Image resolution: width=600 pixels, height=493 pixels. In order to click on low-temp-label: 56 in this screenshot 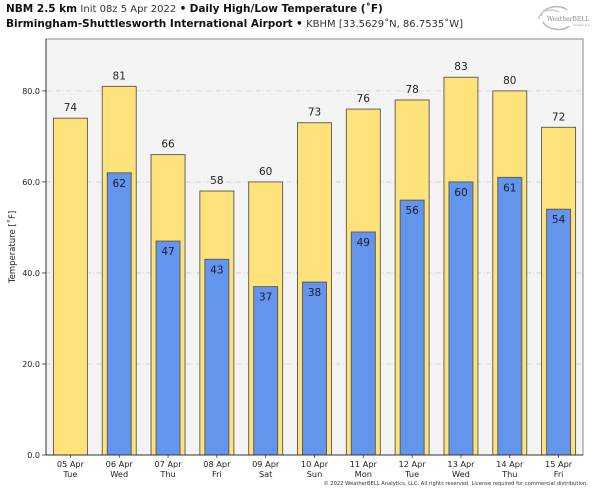, I will do `click(412, 211)`.